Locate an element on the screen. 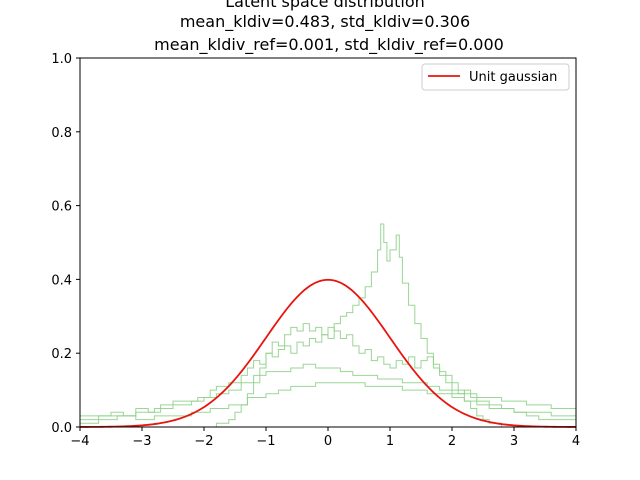 This screenshot has height=480, width=640. x-tick-label: −3 is located at coordinates (141, 441).